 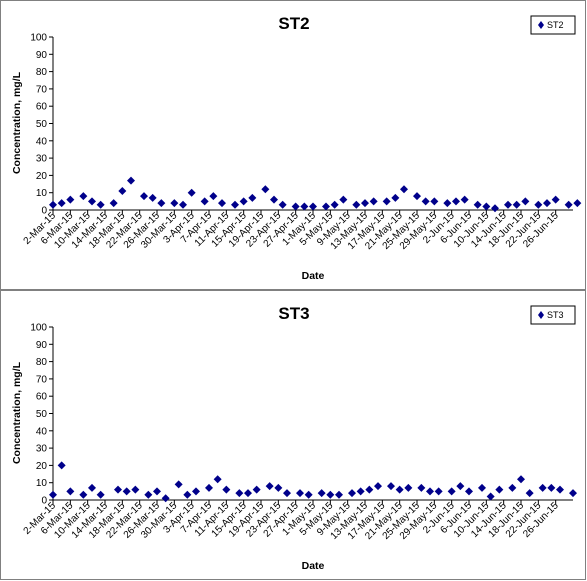 I want to click on legend: ST2, so click(x=553, y=25).